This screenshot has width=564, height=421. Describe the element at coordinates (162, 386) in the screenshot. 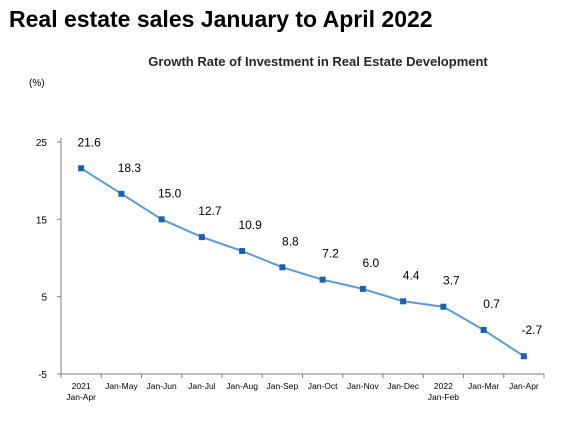

I see `x-tick-label: Jan-Jun` at that location.